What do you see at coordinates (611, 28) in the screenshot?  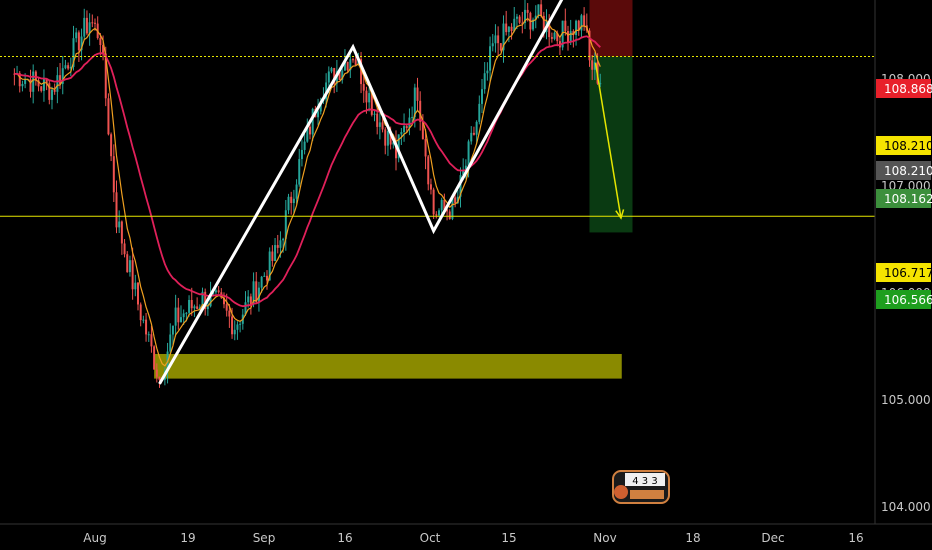 I see `stop-loss-zone` at bounding box center [611, 28].